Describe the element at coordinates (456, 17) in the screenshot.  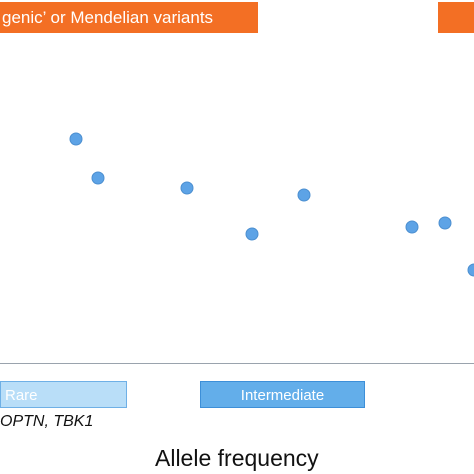
I see `right-banner` at that location.